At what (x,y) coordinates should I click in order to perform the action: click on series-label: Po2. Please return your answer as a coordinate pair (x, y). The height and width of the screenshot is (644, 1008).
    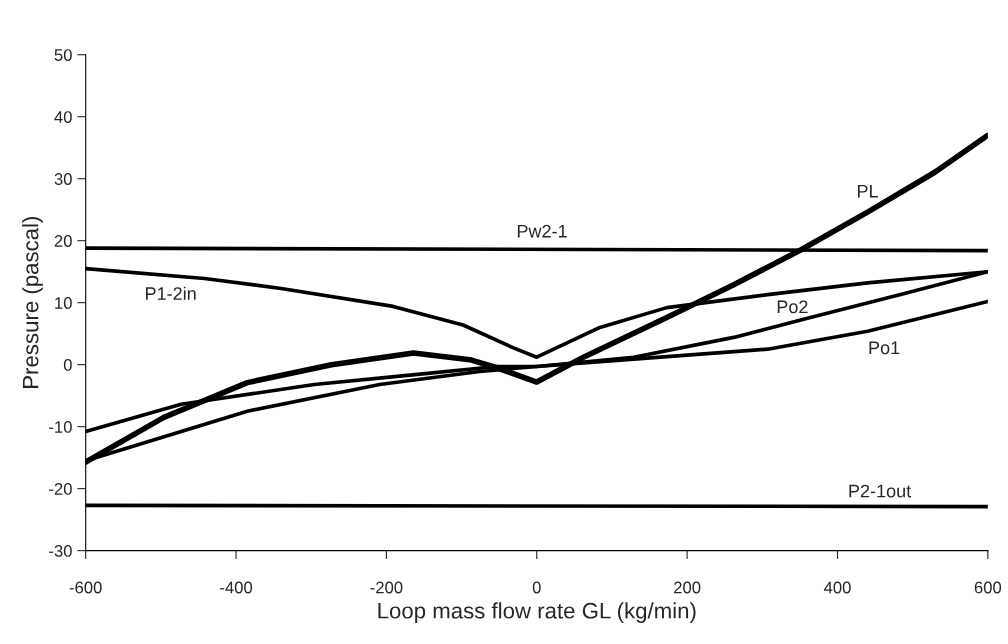
    Looking at the image, I should click on (792, 307).